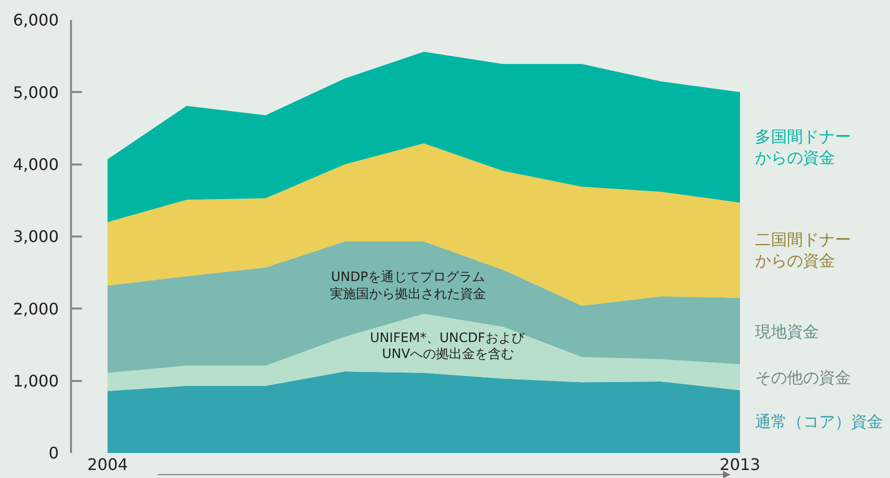 Image resolution: width=890 pixels, height=478 pixels. Describe the element at coordinates (448, 354) in the screenshot. I see `annotation: UNVへの拠出金を含む` at that location.